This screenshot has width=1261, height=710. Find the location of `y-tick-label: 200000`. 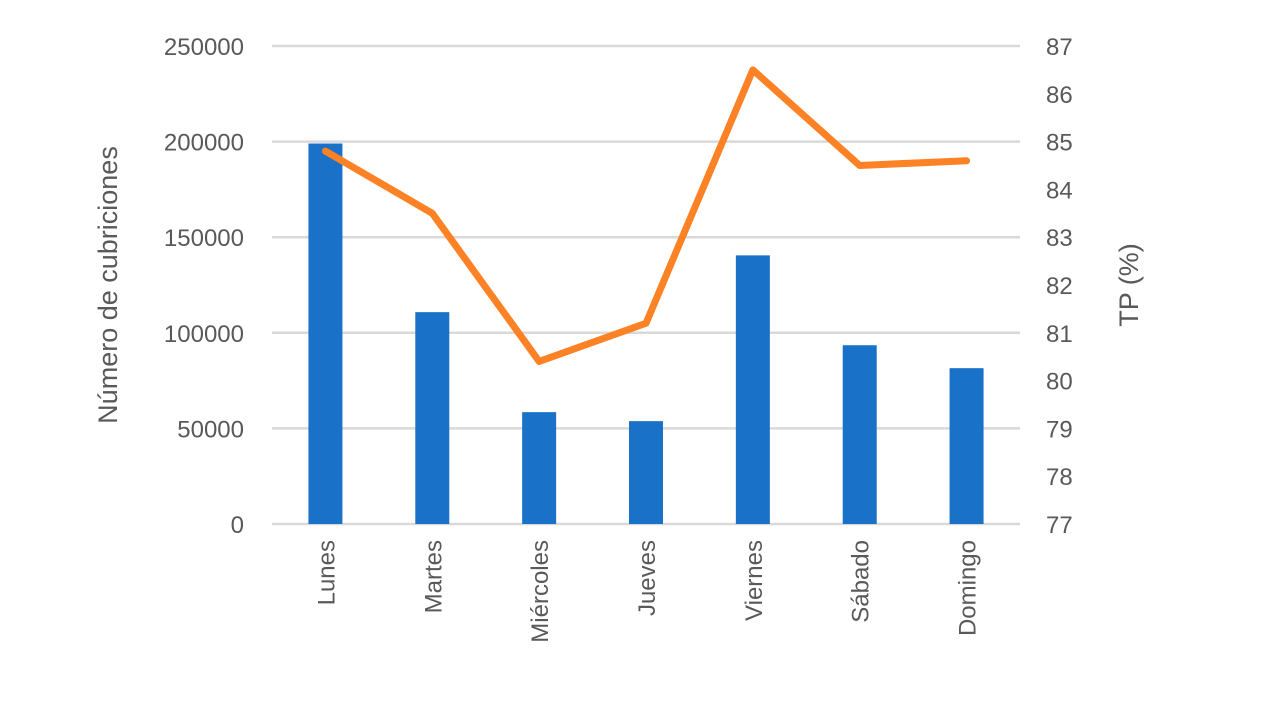

y-tick-label: 200000 is located at coordinates (204, 143).